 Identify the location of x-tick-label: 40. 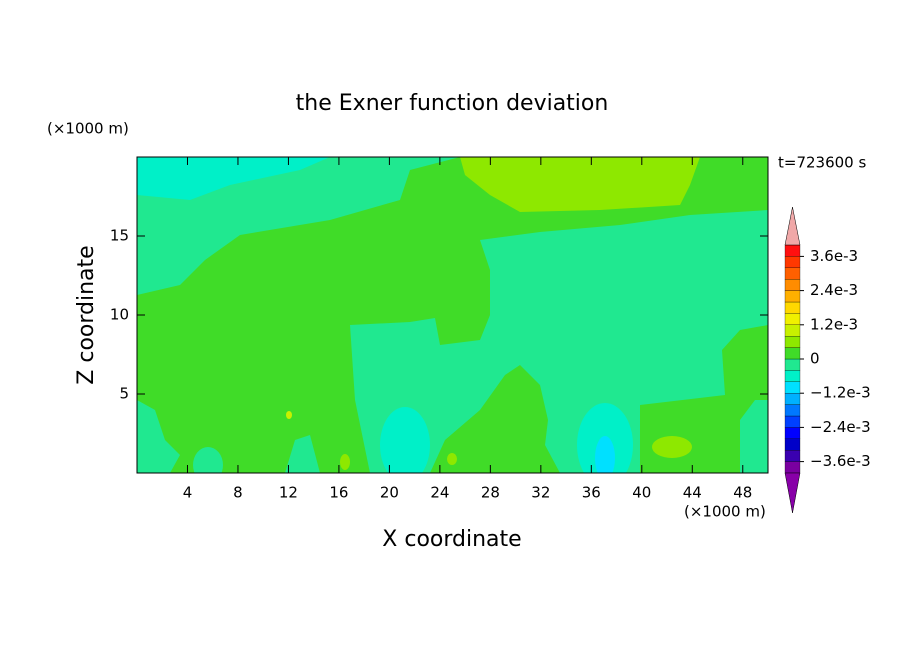
(641, 493).